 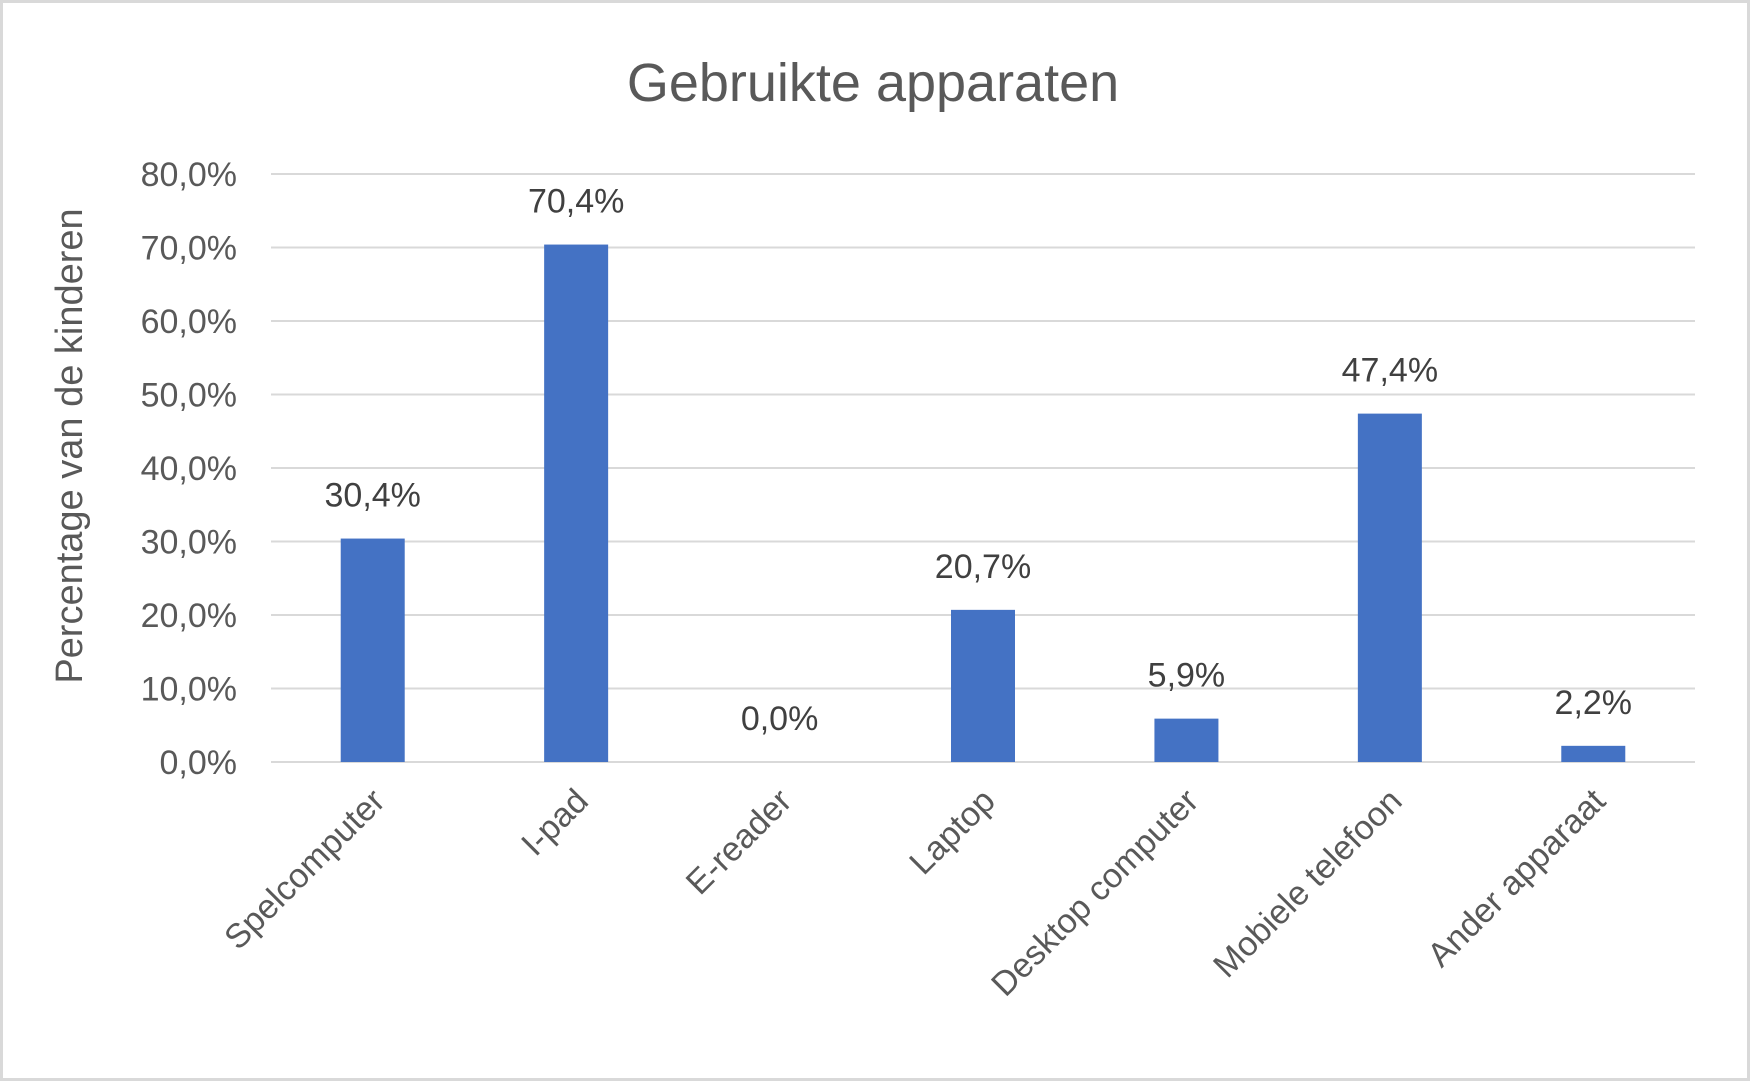 What do you see at coordinates (189, 616) in the screenshot?
I see `y-tick-label: 20,0%` at bounding box center [189, 616].